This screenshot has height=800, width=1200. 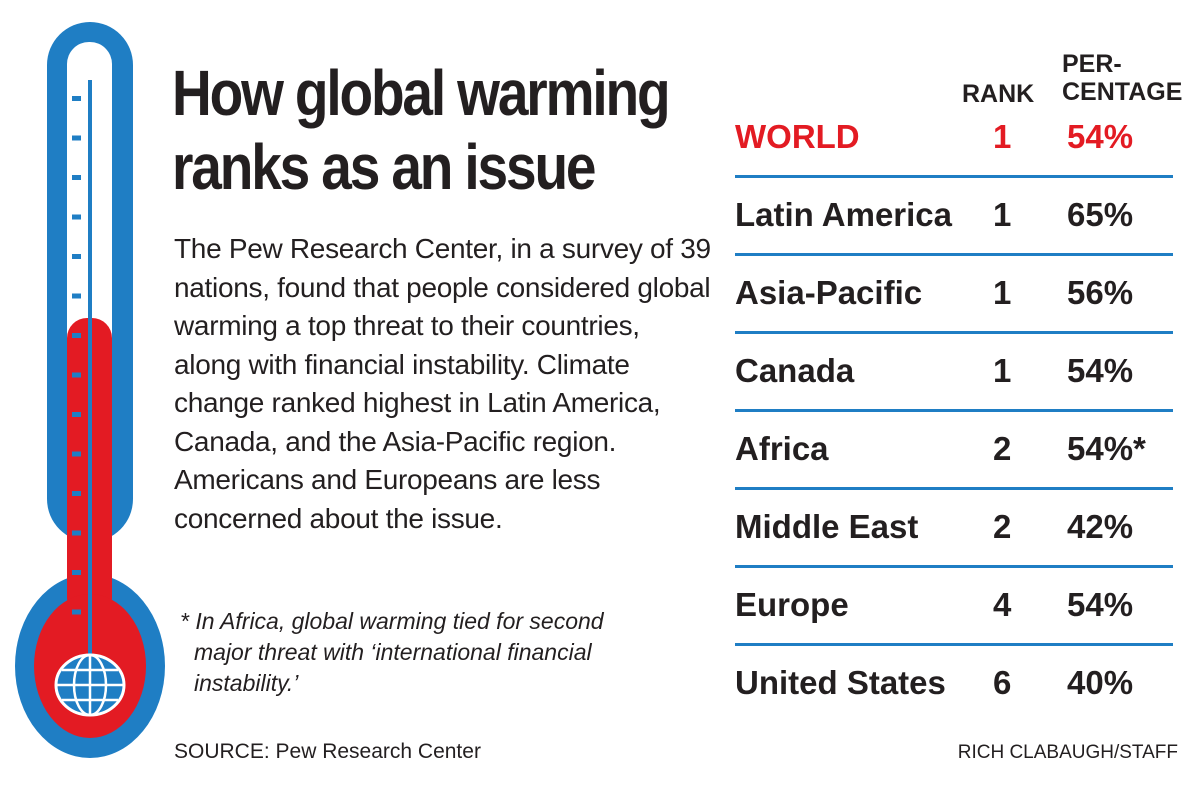 What do you see at coordinates (1002, 682) in the screenshot?
I see `rank-cell: 6` at bounding box center [1002, 682].